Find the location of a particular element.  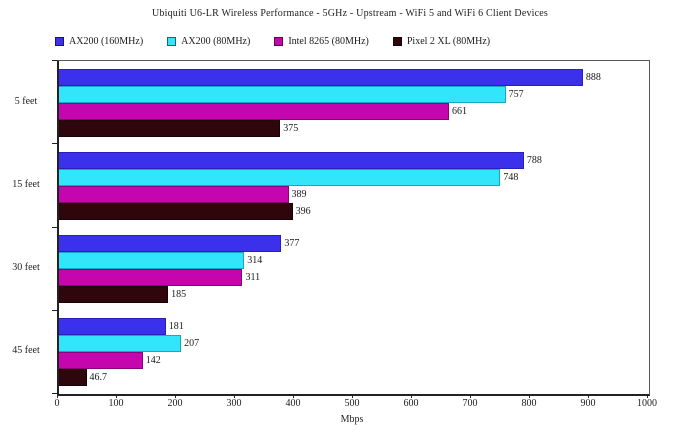

bar-value-label: 377 is located at coordinates (292, 244).